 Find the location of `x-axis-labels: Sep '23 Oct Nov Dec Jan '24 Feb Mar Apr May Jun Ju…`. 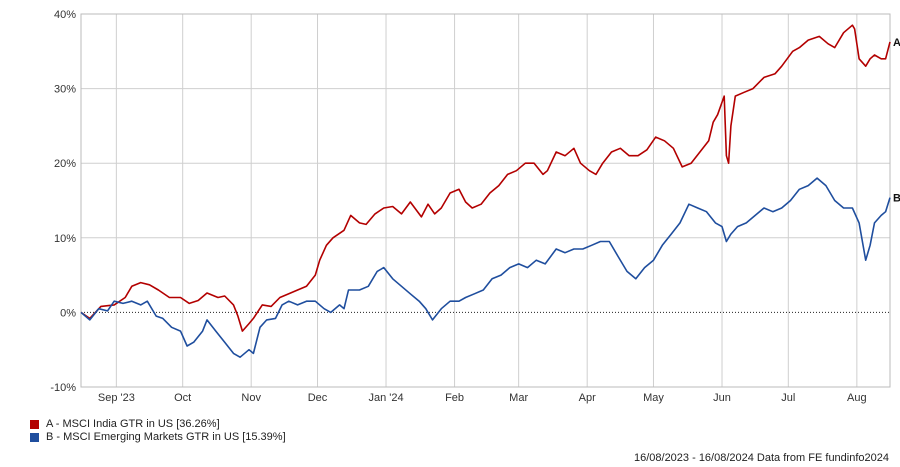

x-axis-labels: Sep '23 Oct Nov Dec Jan '24 Feb Mar Apr May Jun Ju… is located at coordinates (482, 398).